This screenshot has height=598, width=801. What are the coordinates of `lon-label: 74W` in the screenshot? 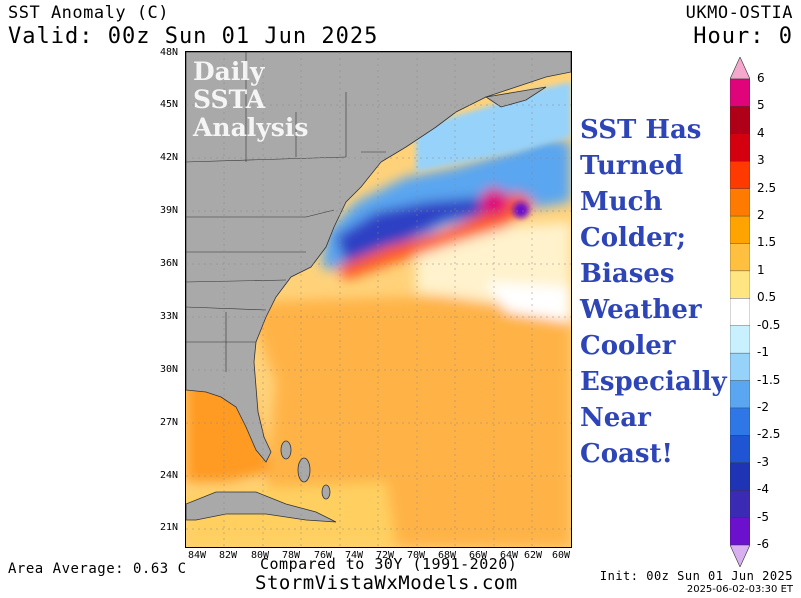 It's located at (354, 555).